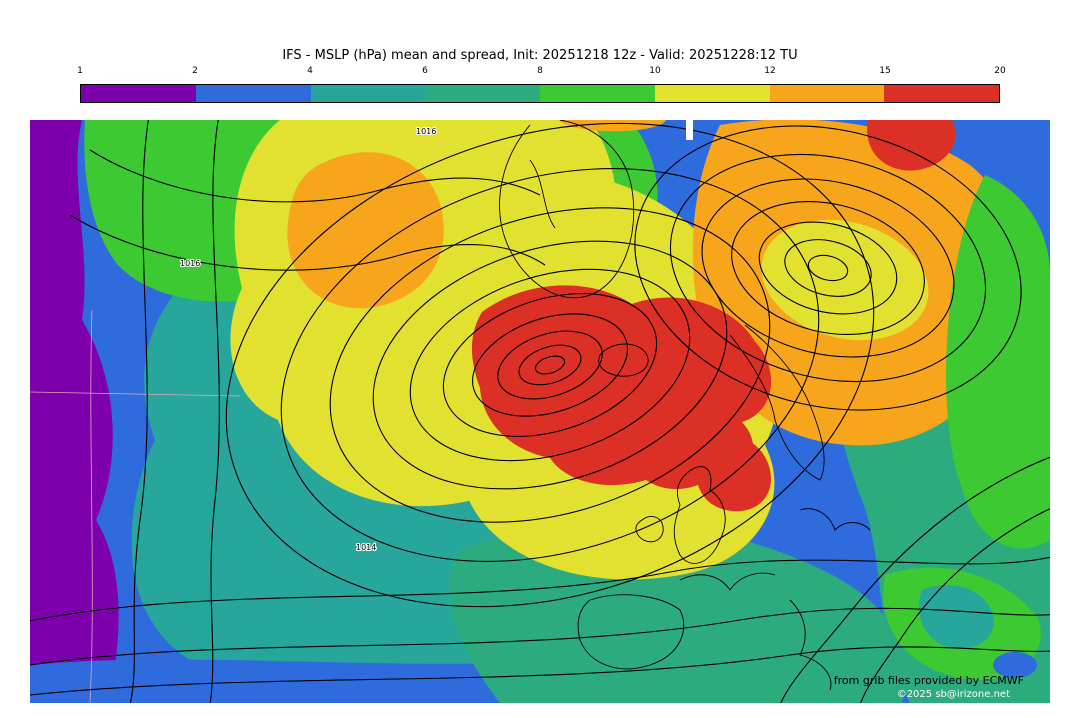 This screenshot has width=1080, height=718. What do you see at coordinates (80, 71) in the screenshot?
I see `colorbar-tick: 1` at bounding box center [80, 71].